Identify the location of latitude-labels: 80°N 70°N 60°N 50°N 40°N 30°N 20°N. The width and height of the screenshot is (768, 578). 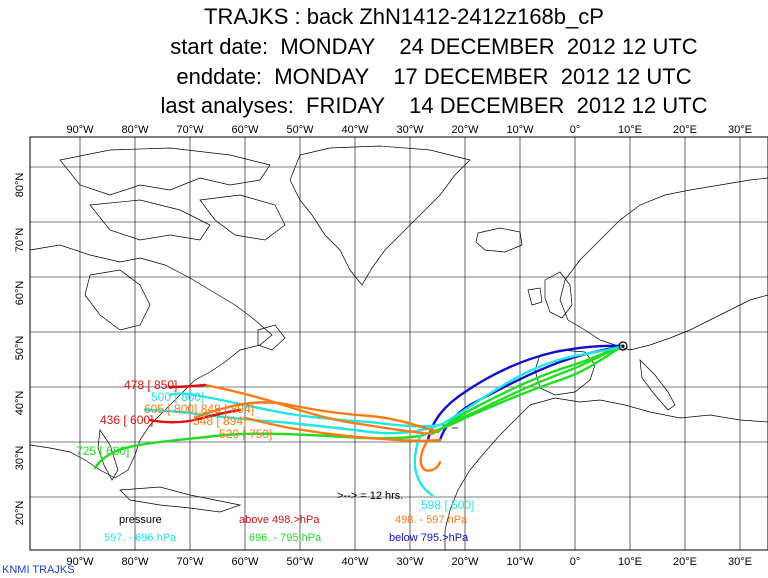
(20, 349).